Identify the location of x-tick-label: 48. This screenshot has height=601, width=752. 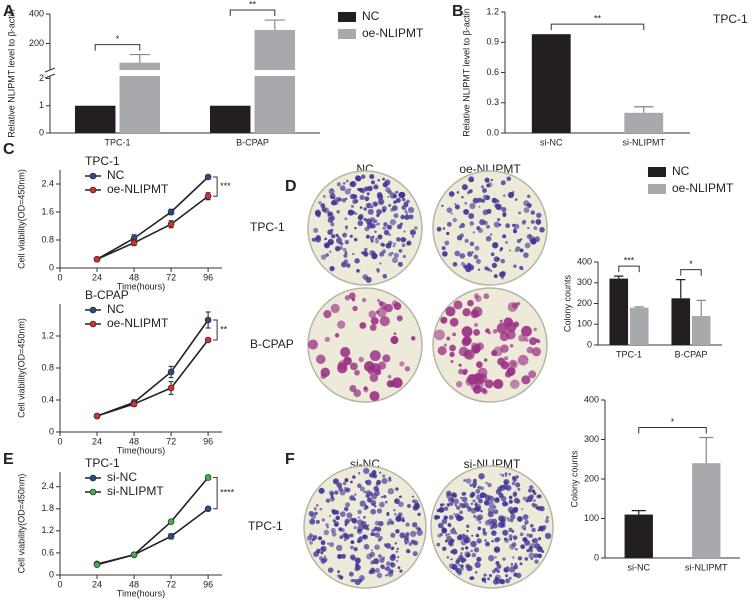
(134, 441).